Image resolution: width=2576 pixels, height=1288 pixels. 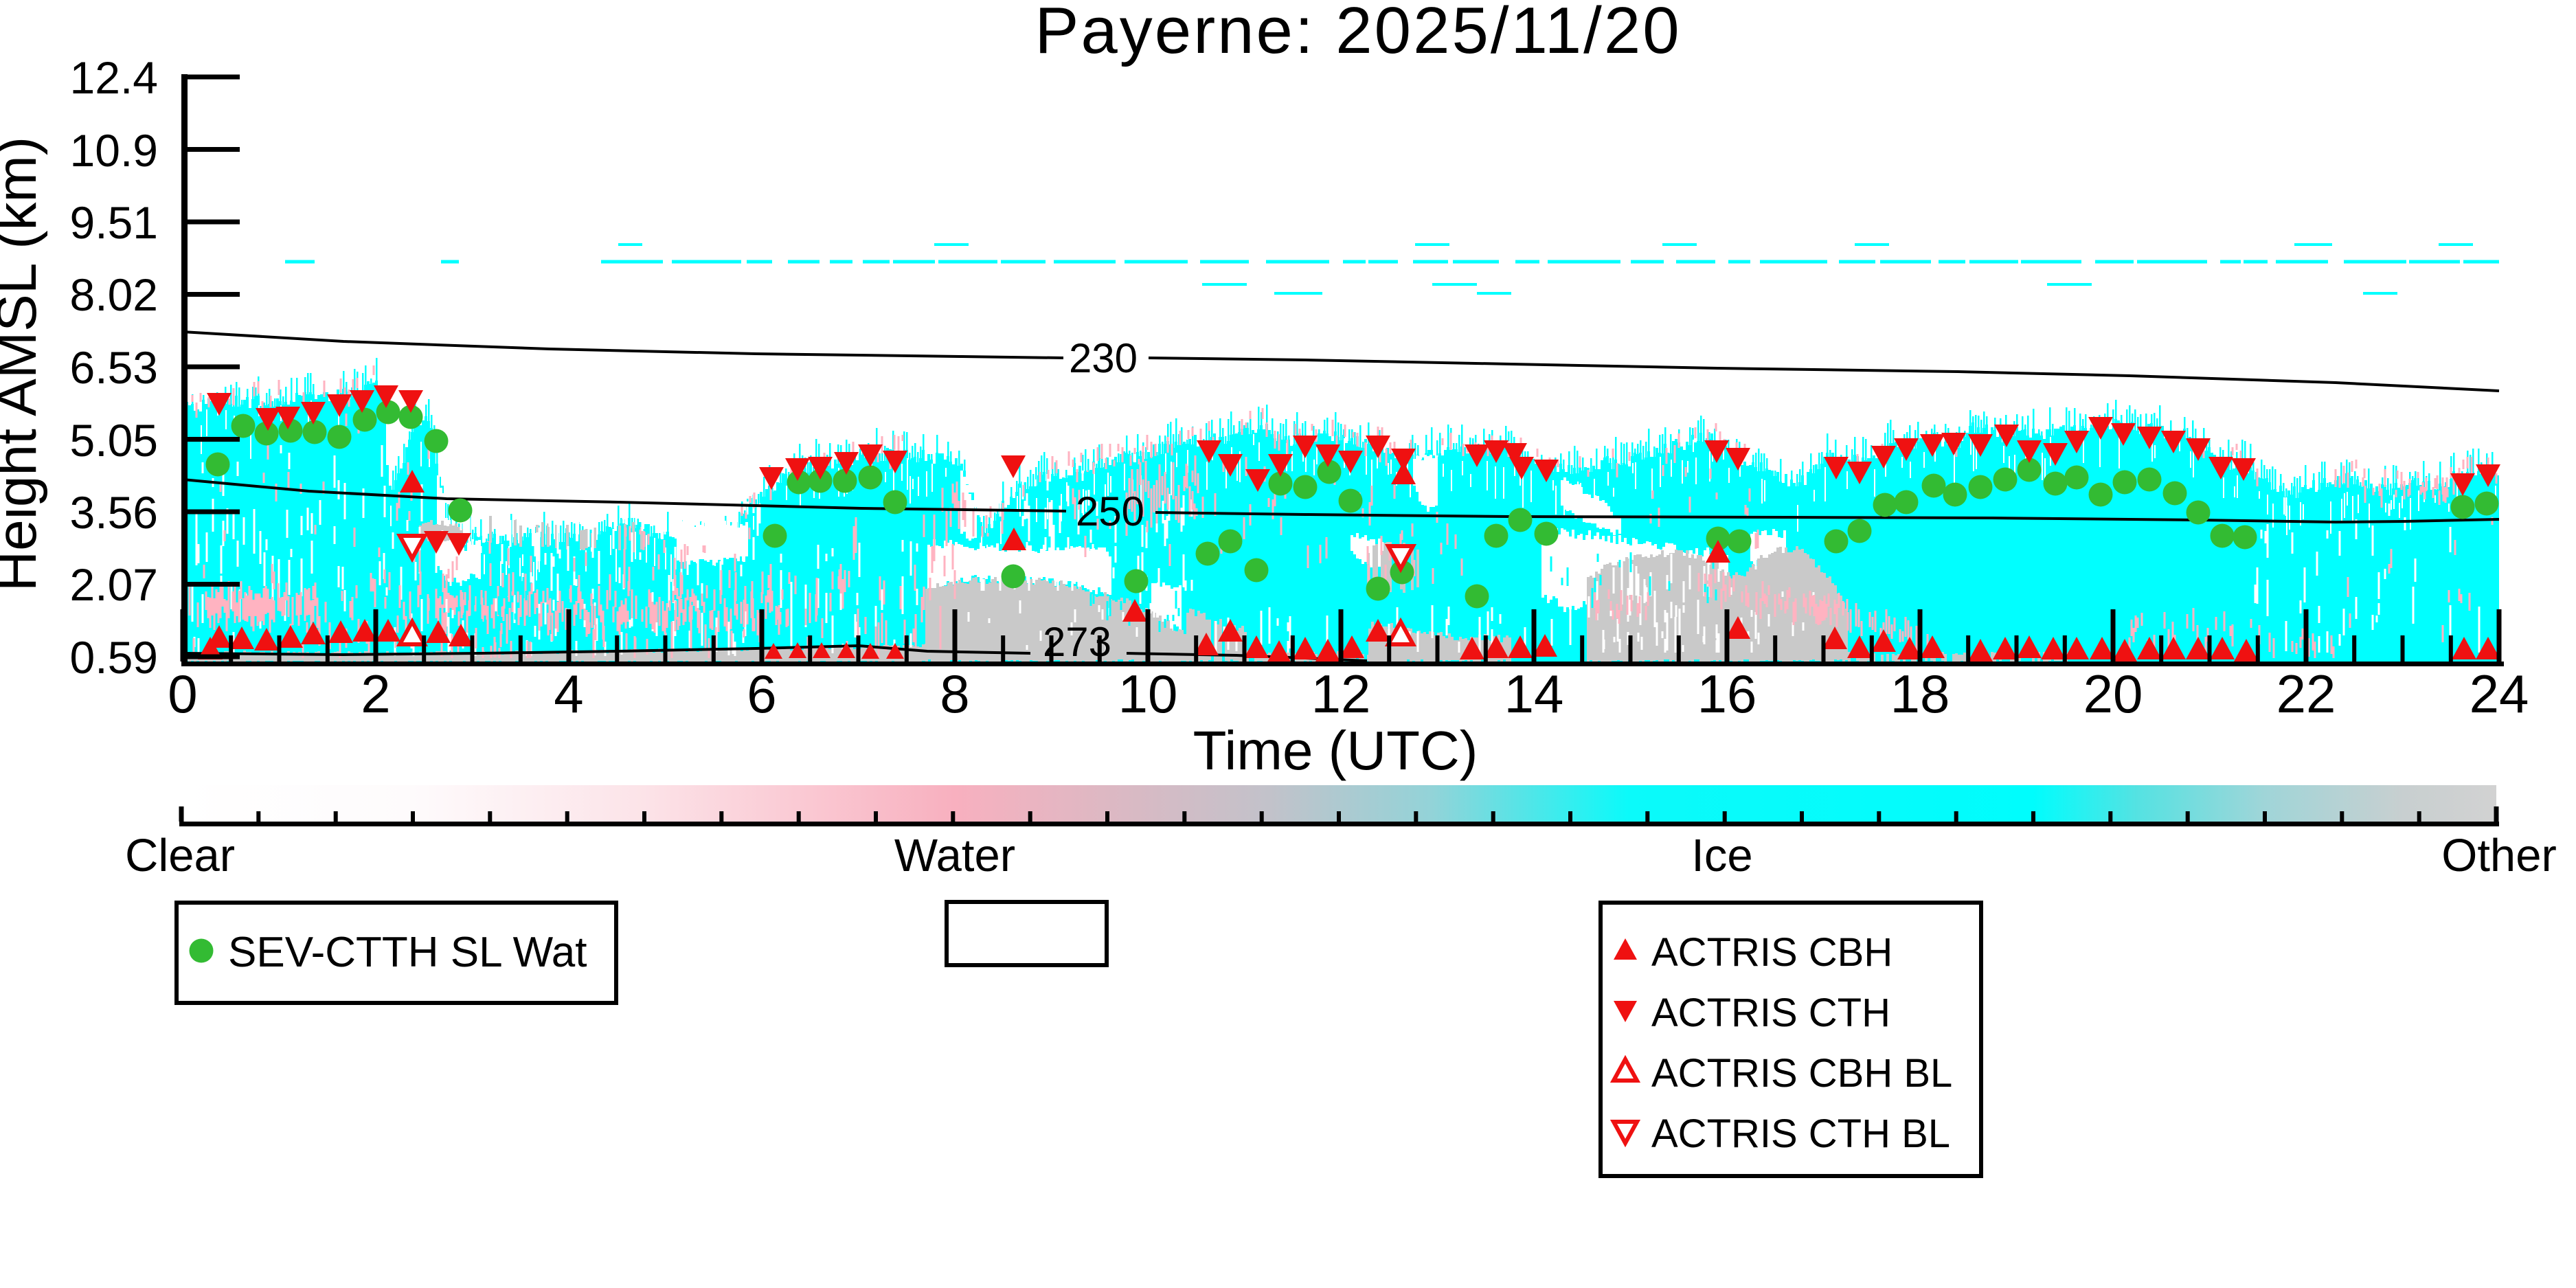 What do you see at coordinates (114, 222) in the screenshot?
I see `svg-text: 9.51` at bounding box center [114, 222].